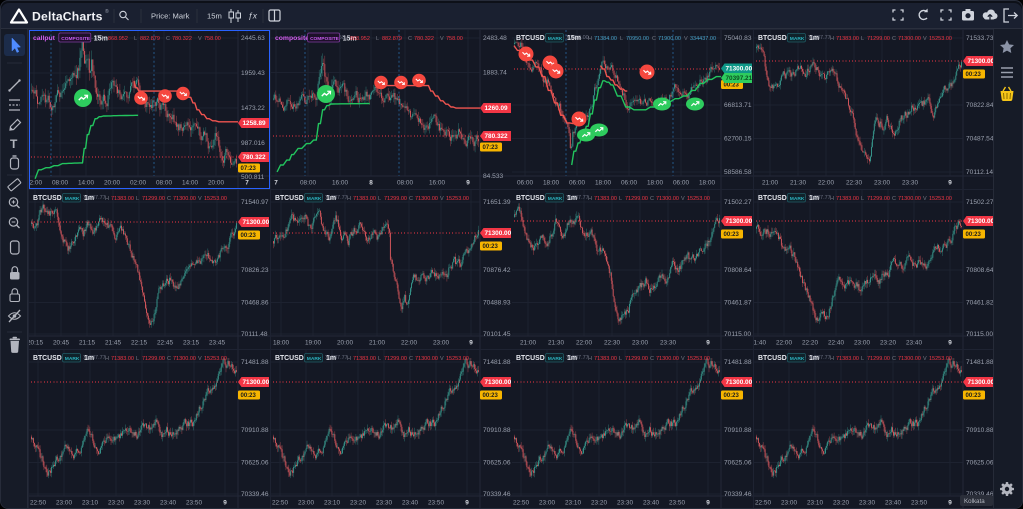 This screenshot has height=509, width=1023. Describe the element at coordinates (497, 270) in the screenshot. I see `svg-text: 70876.42` at that location.